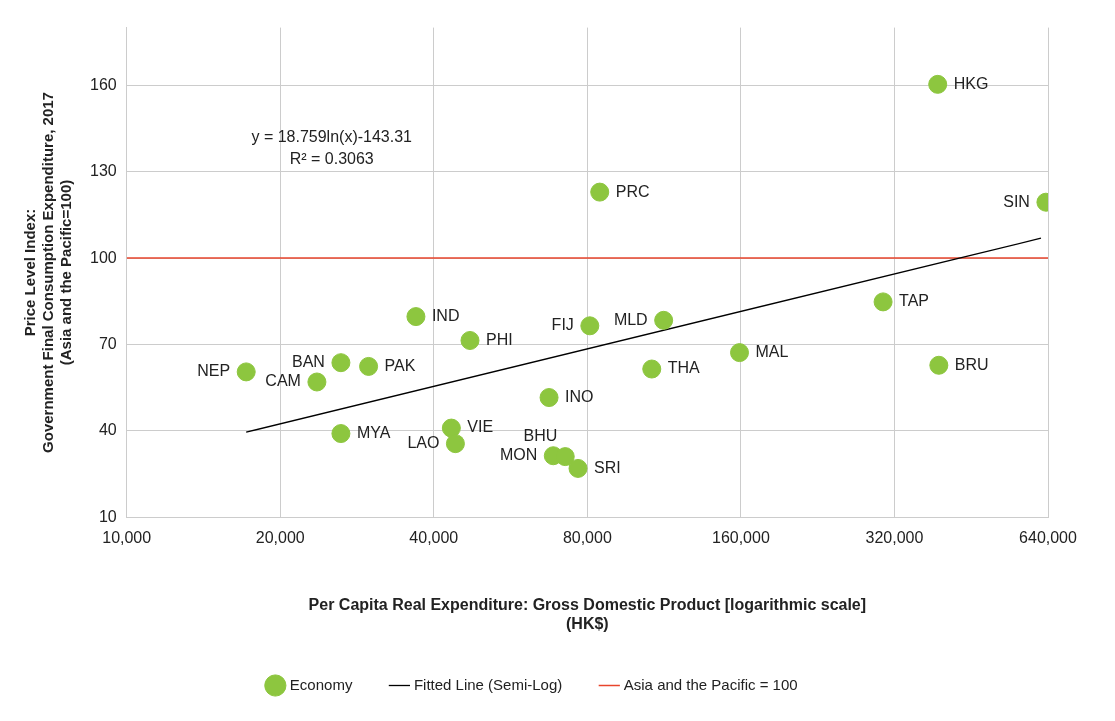  Describe the element at coordinates (971, 83) in the screenshot. I see `annotation: HKG` at that location.